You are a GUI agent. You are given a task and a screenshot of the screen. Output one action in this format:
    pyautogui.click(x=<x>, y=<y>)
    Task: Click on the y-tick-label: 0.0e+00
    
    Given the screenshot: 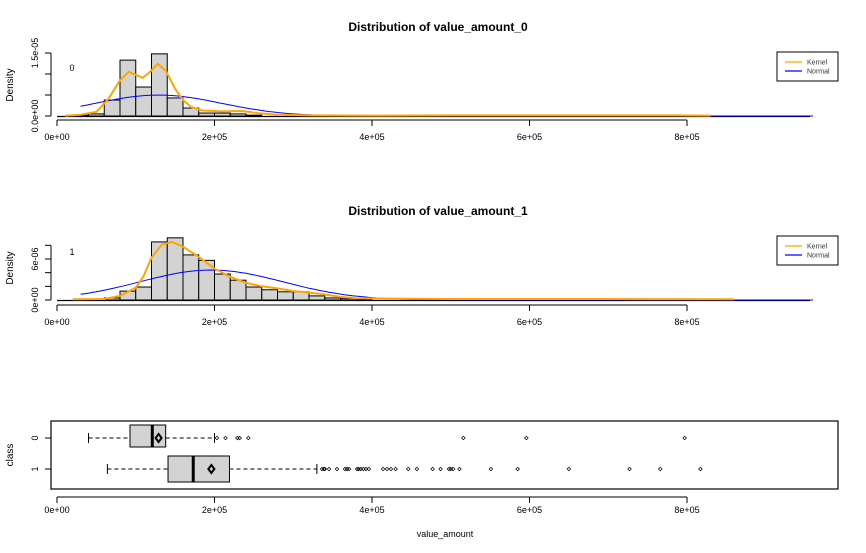 What is the action you would take?
    pyautogui.click(x=35, y=116)
    